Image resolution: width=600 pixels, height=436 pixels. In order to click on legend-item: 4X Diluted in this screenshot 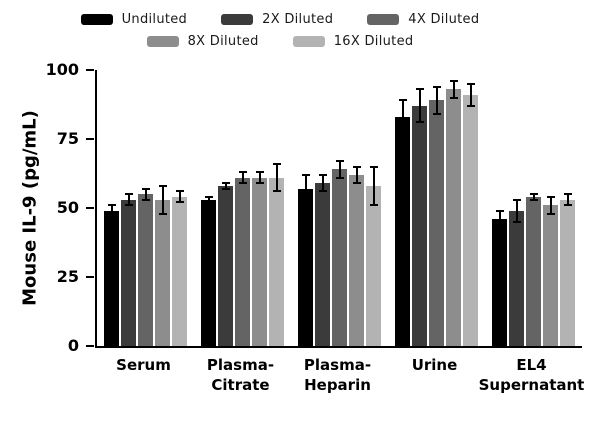, I will do `click(423, 19)`.